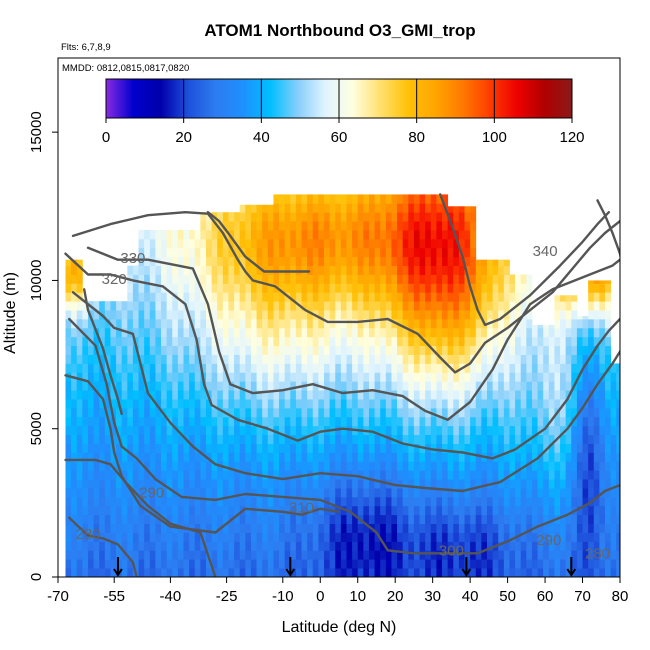 The width and height of the screenshot is (650, 650). What do you see at coordinates (87, 534) in the screenshot?
I see `contour-label: 280` at bounding box center [87, 534].